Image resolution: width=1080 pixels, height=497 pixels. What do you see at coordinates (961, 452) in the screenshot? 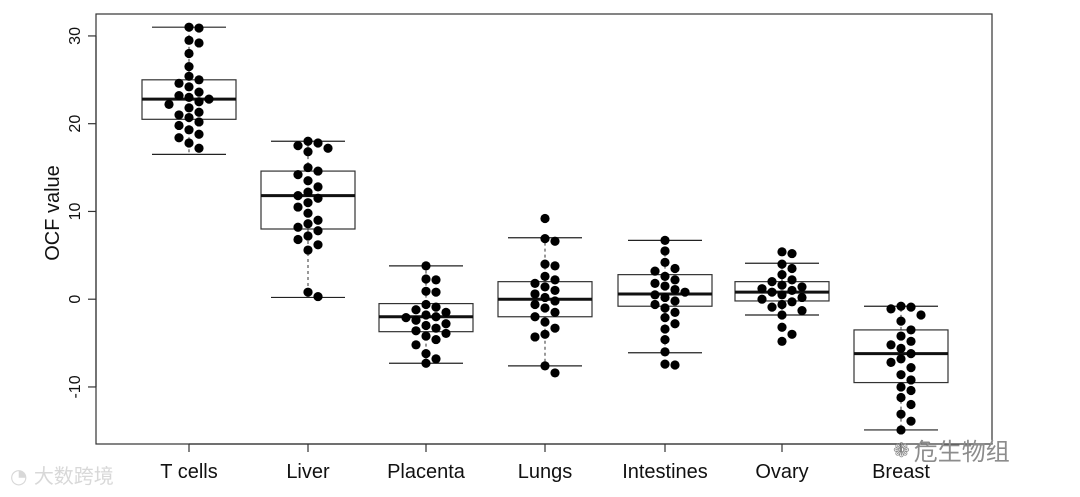
I see `watermark-right-text: 危生物组` at bounding box center [961, 452].